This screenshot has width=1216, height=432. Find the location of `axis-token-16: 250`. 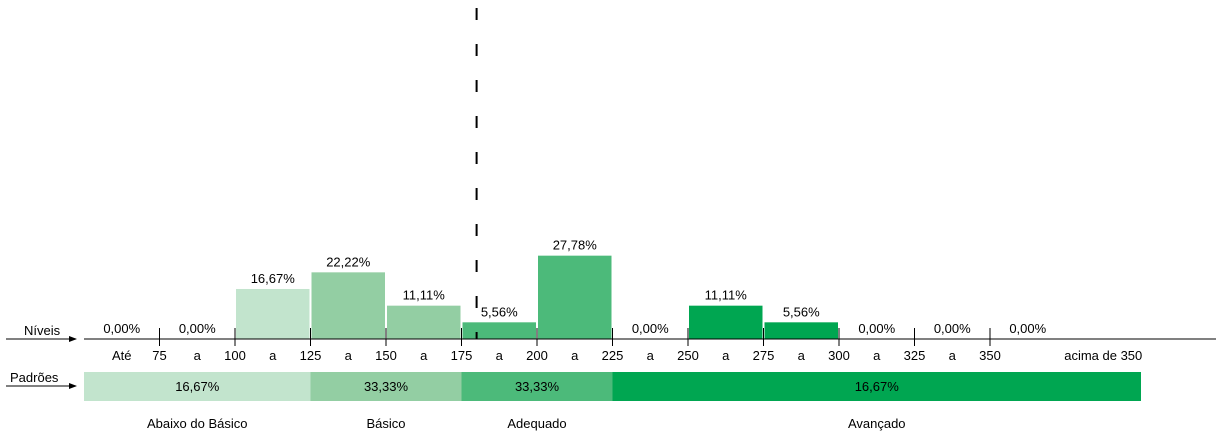

axis-token-16: 250 is located at coordinates (688, 355).